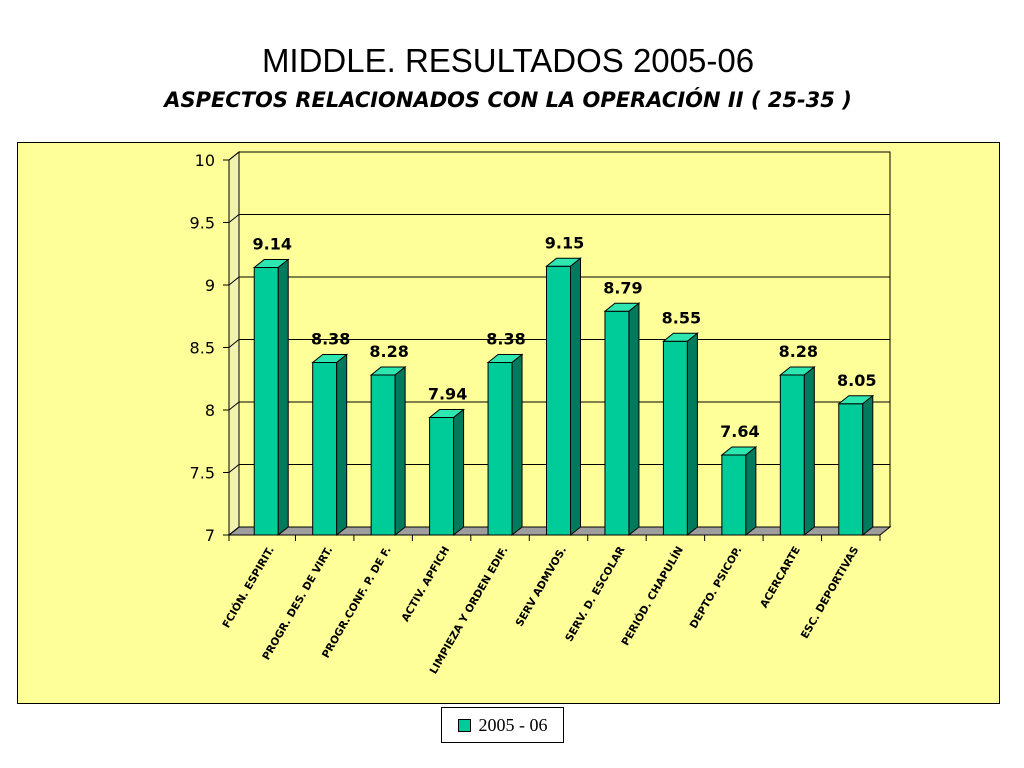 The height and width of the screenshot is (768, 1024). What do you see at coordinates (447, 394) in the screenshot?
I see `data-label: 7.94` at bounding box center [447, 394].